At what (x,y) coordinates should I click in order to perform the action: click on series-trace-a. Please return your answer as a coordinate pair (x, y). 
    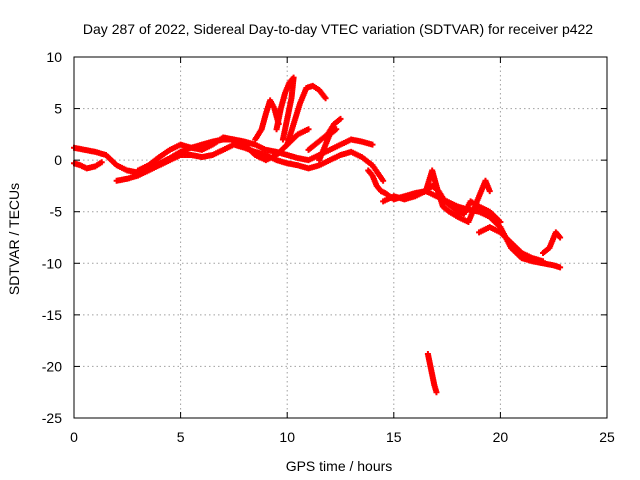
    Looking at the image, I should click on (223, 156).